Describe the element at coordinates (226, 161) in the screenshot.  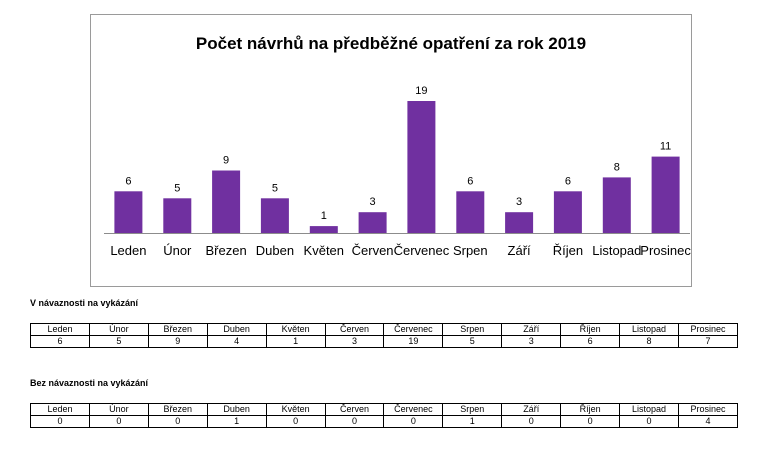
I see `bar-value-label: 9` at that location.